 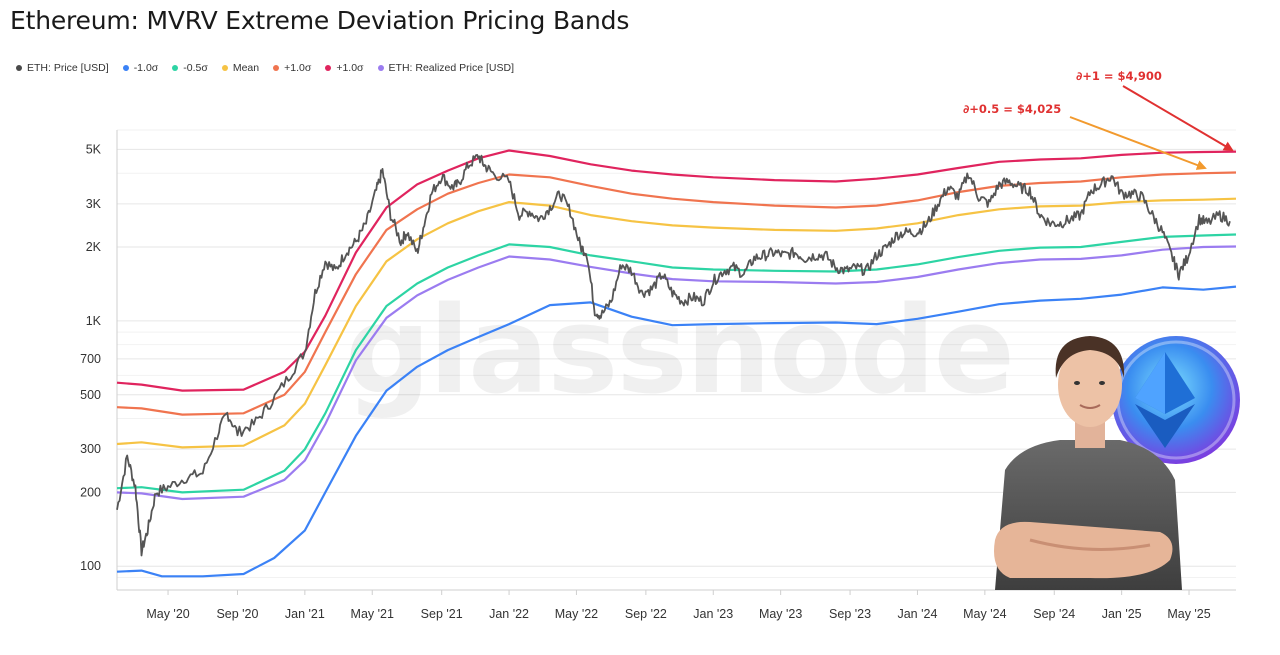 I want to click on x-tick-label: May '22, so click(x=576, y=614).